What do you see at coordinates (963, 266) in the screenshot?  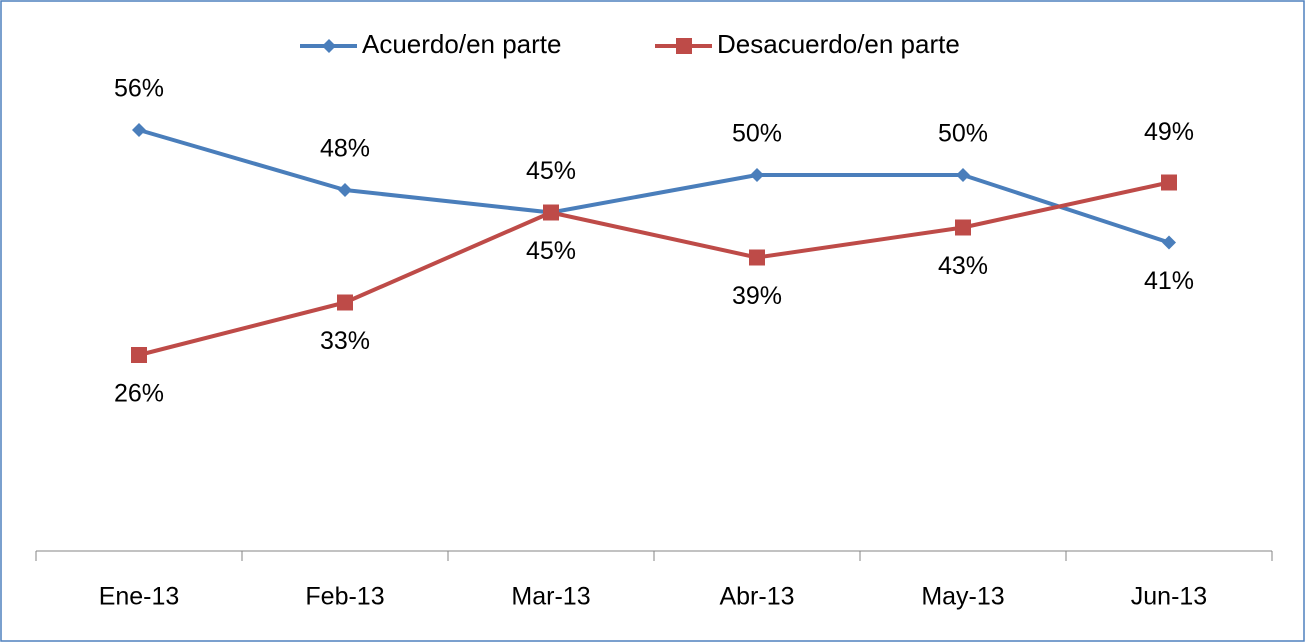 I see `data-label: 43%` at bounding box center [963, 266].